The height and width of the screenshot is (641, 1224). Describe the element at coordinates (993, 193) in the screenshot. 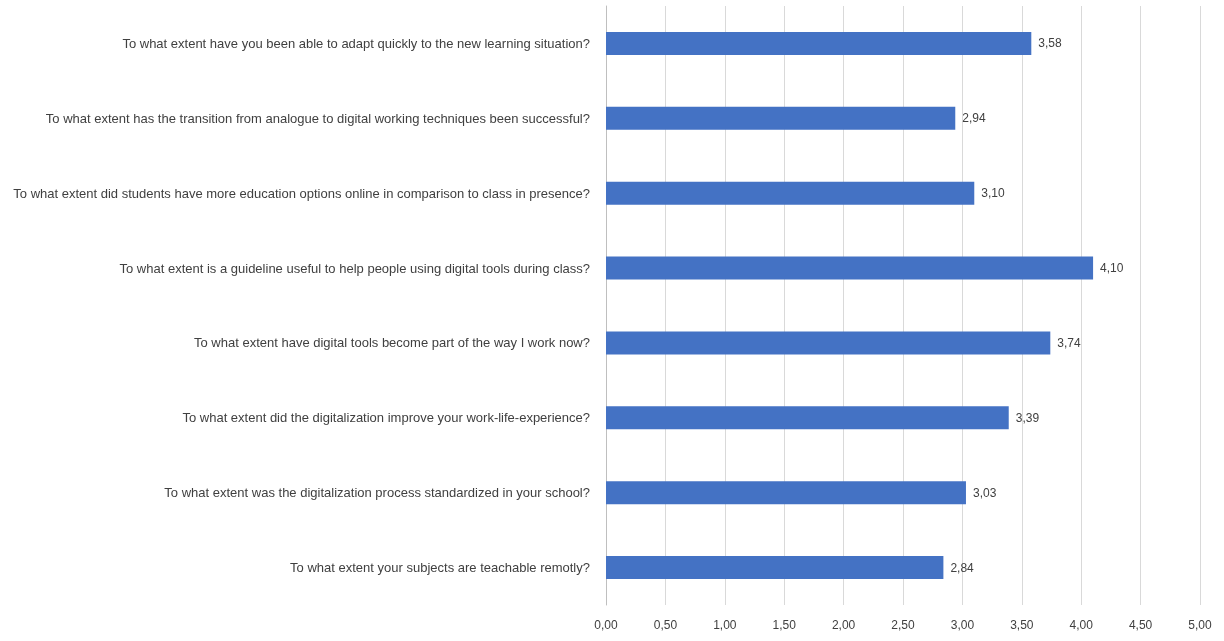

I see `data-label: 3,10` at that location.